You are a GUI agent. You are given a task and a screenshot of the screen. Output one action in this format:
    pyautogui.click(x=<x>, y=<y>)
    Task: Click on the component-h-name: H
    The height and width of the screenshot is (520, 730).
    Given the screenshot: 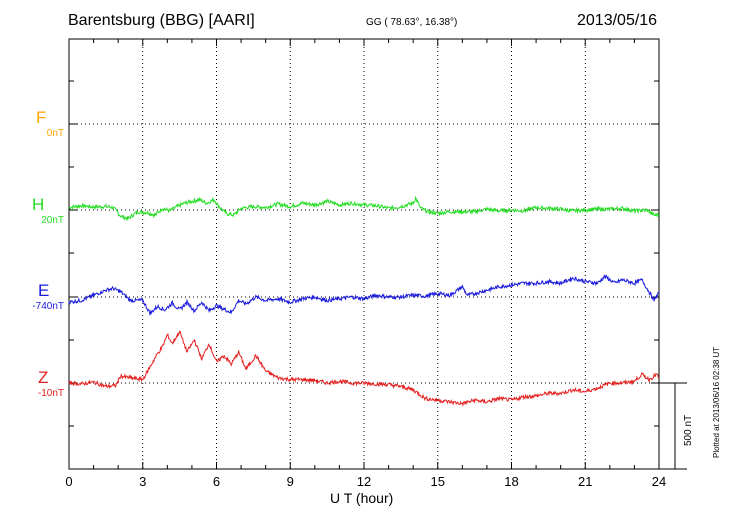 What is the action you would take?
    pyautogui.click(x=38, y=204)
    